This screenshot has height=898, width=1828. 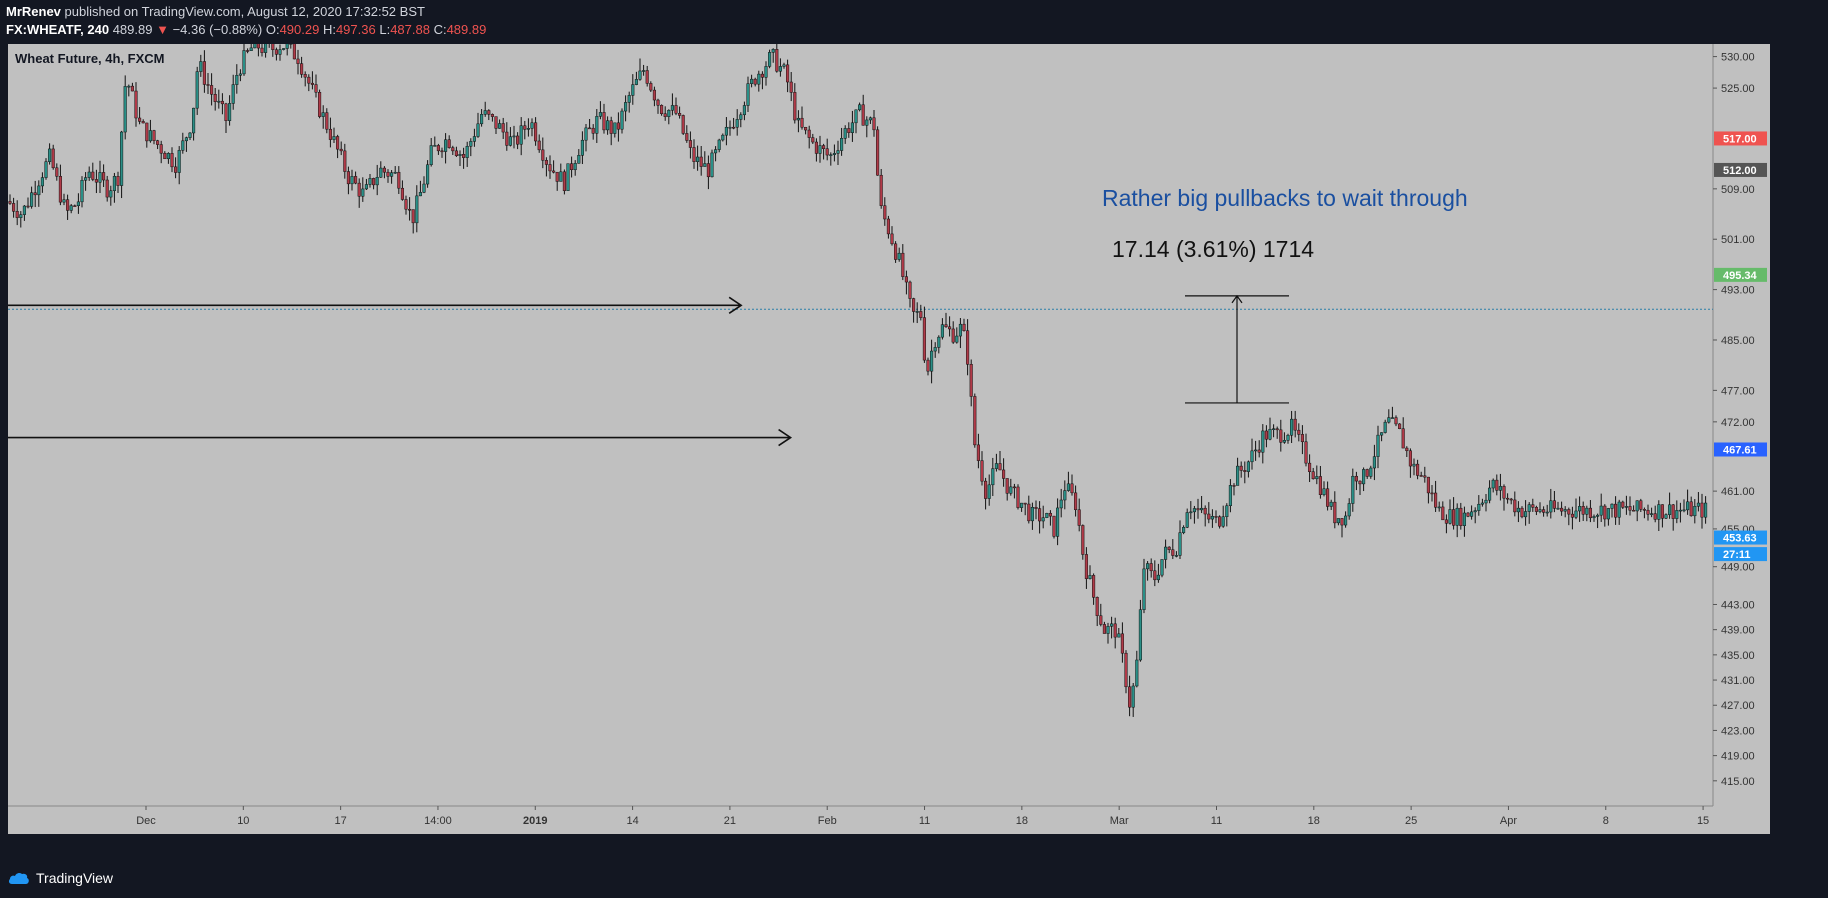 I want to click on price-axis, so click(x=1741, y=439).